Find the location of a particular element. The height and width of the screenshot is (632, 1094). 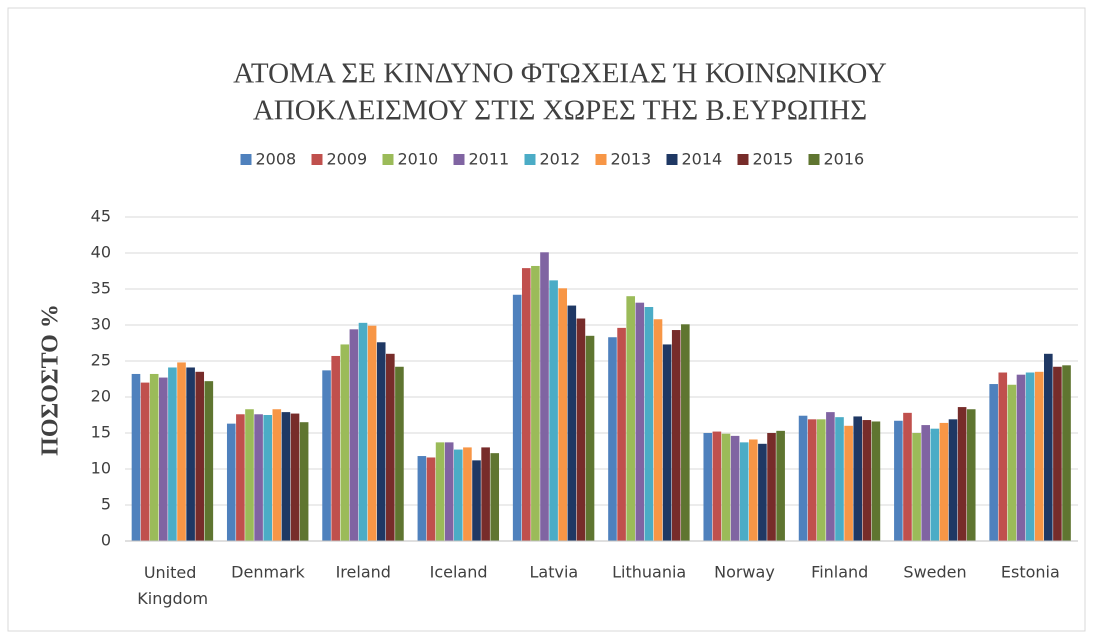

y-axis-label: ΠΟΣΟΣΤΟ % is located at coordinates (51, 380).